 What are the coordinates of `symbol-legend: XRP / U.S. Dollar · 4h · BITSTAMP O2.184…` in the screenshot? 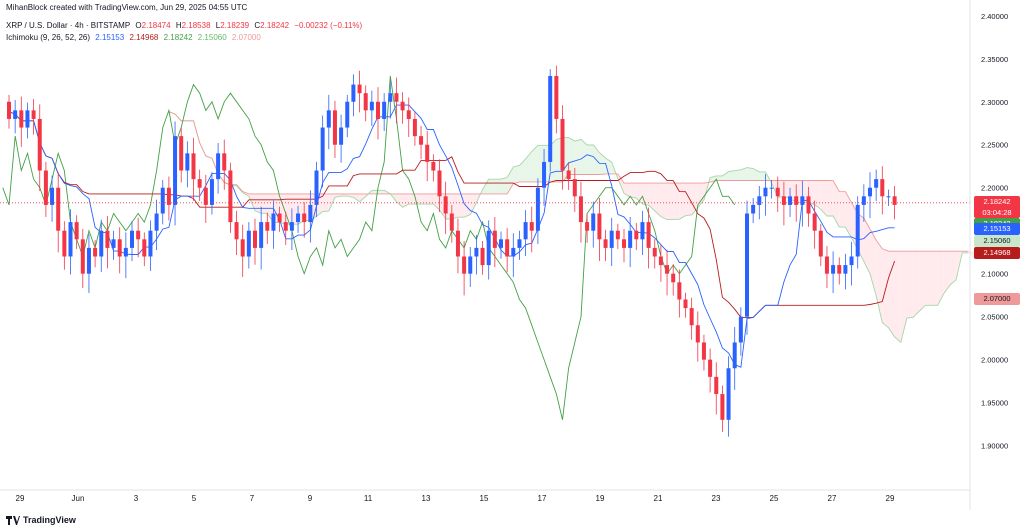 It's located at (185, 25).